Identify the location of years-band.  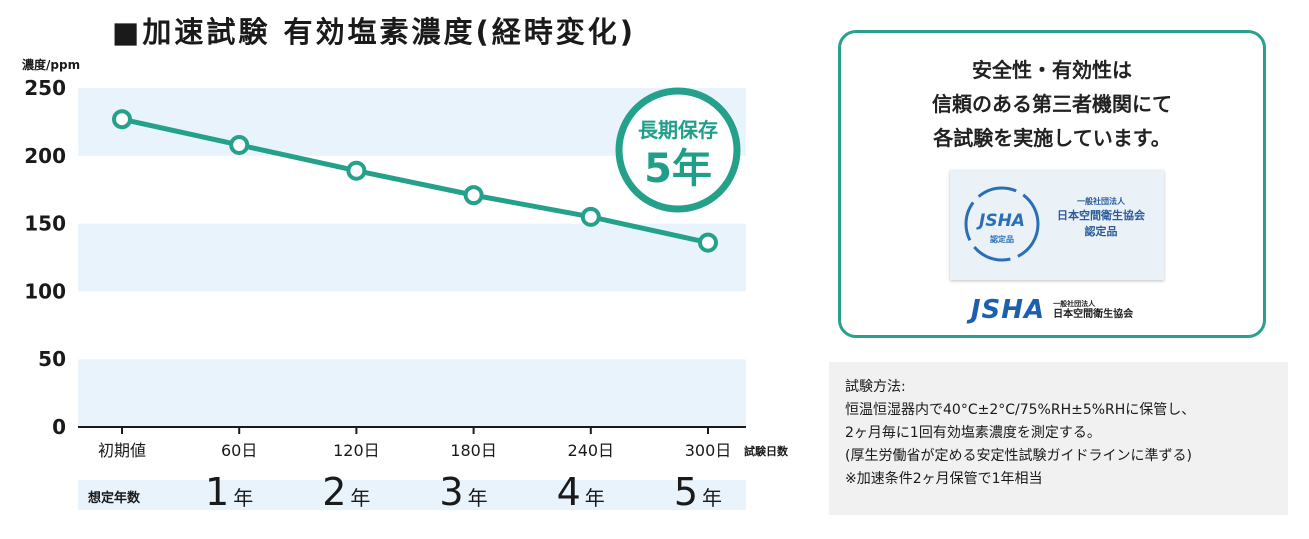
(412, 495).